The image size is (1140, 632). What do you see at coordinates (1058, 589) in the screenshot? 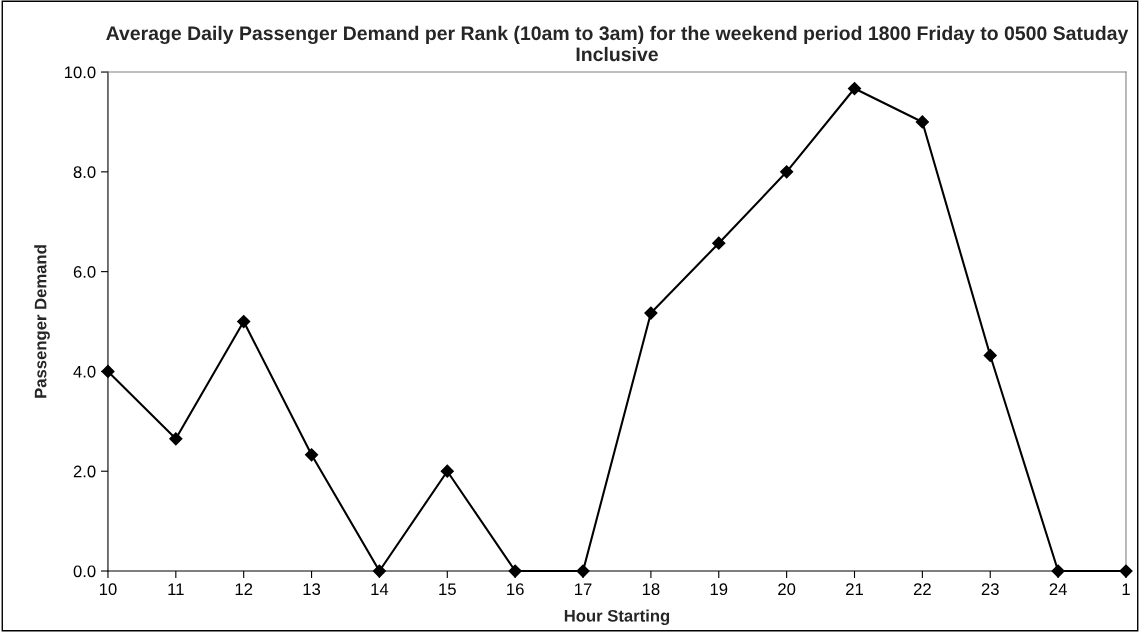
I see `x-tick-label: 24` at bounding box center [1058, 589].